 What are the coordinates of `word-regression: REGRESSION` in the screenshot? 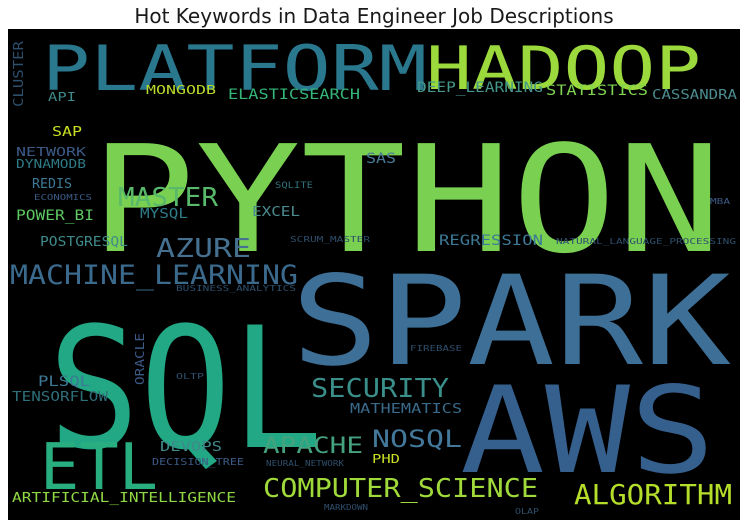 It's located at (491, 241).